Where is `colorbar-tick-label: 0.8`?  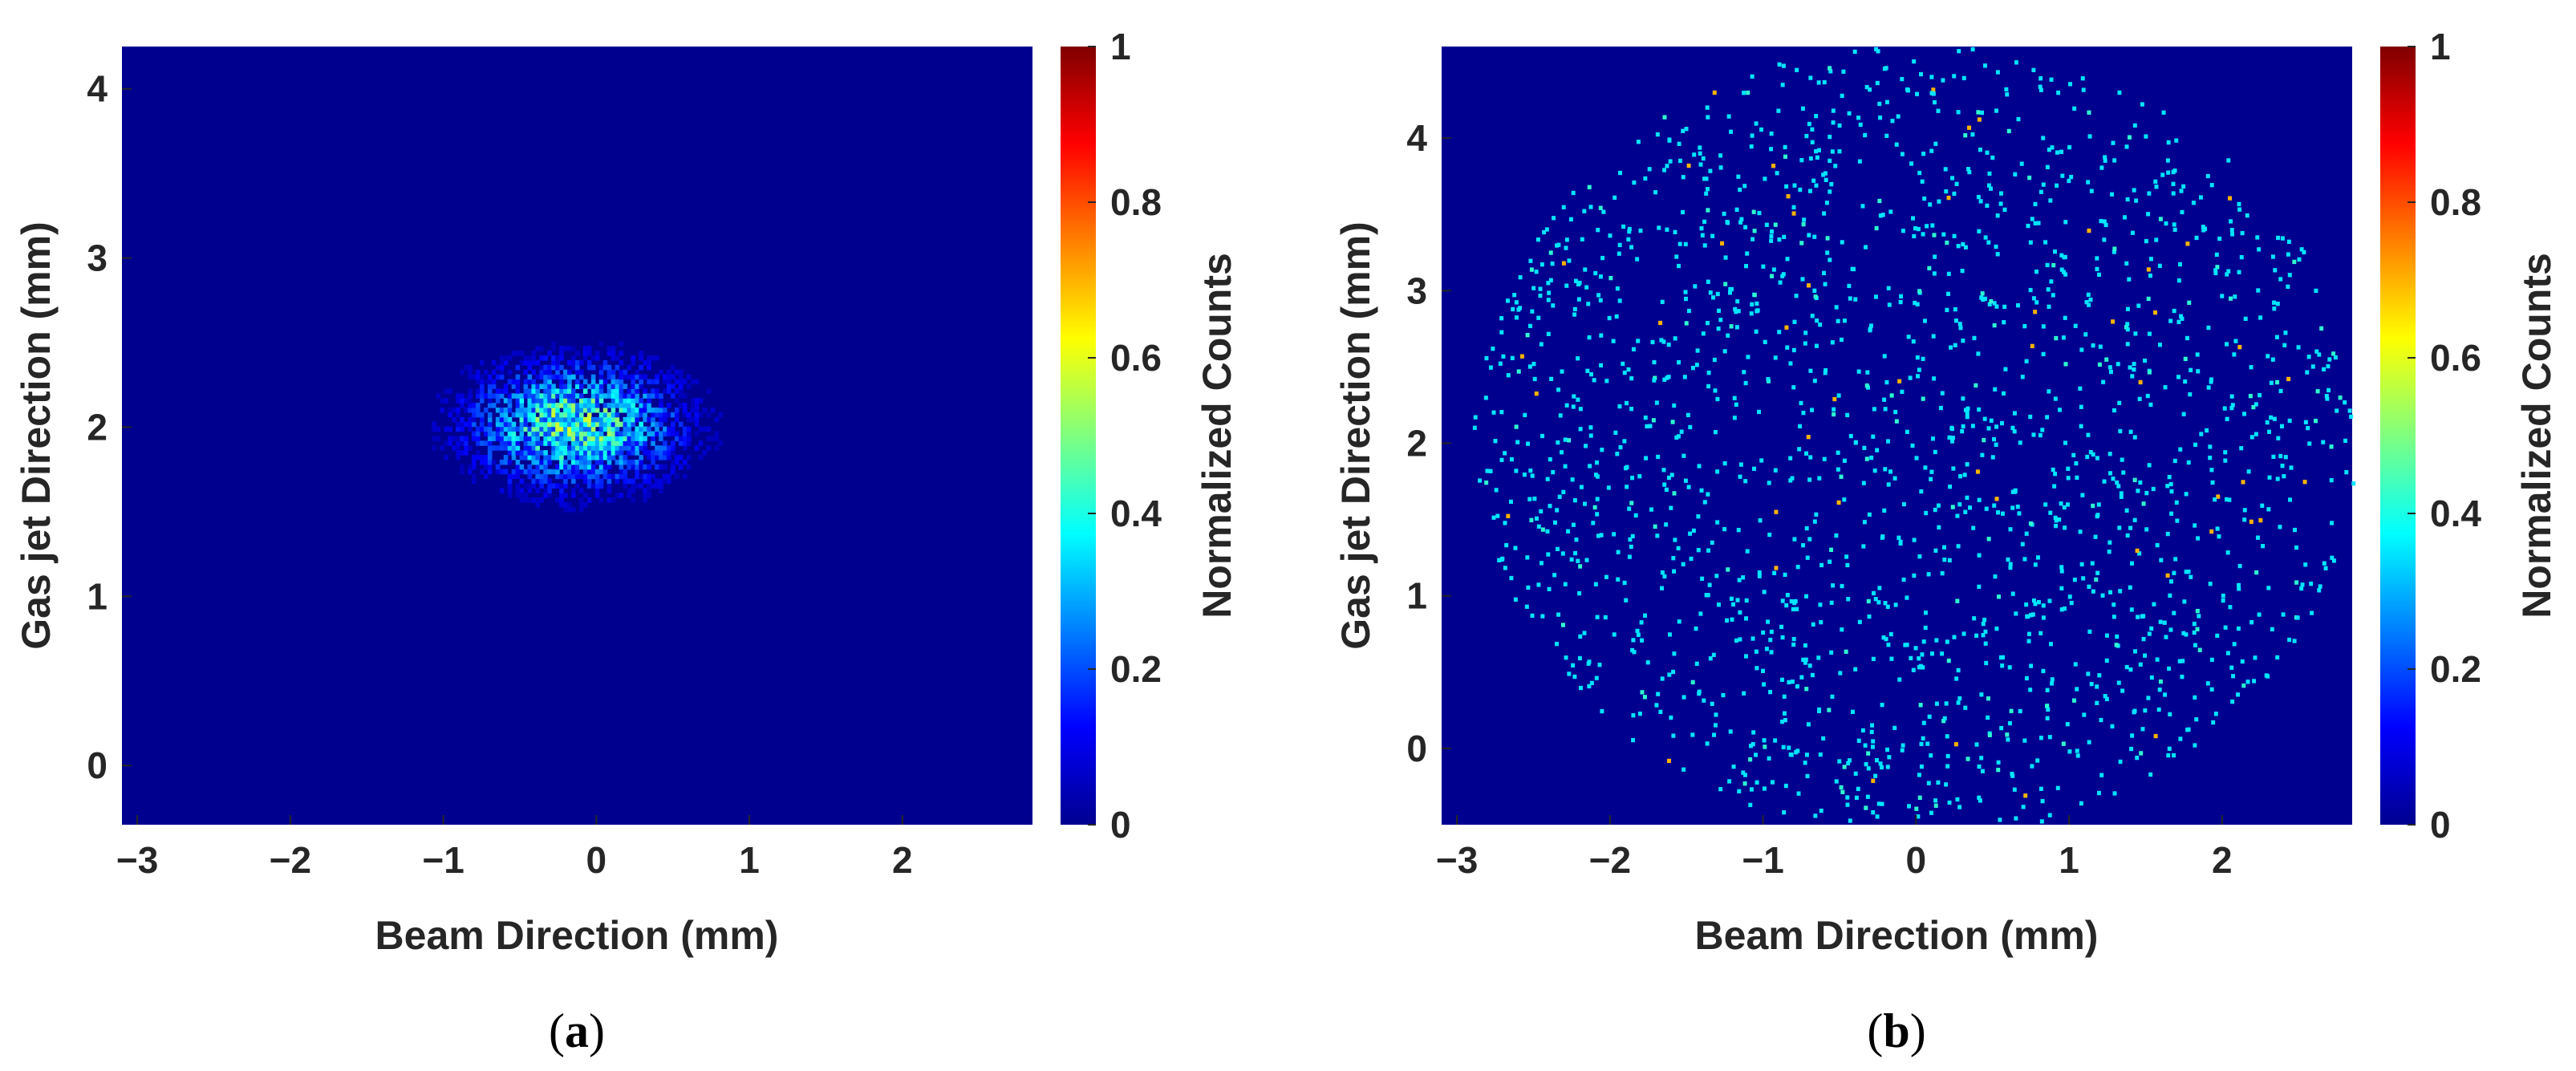
colorbar-tick-label: 0.8 is located at coordinates (1136, 202).